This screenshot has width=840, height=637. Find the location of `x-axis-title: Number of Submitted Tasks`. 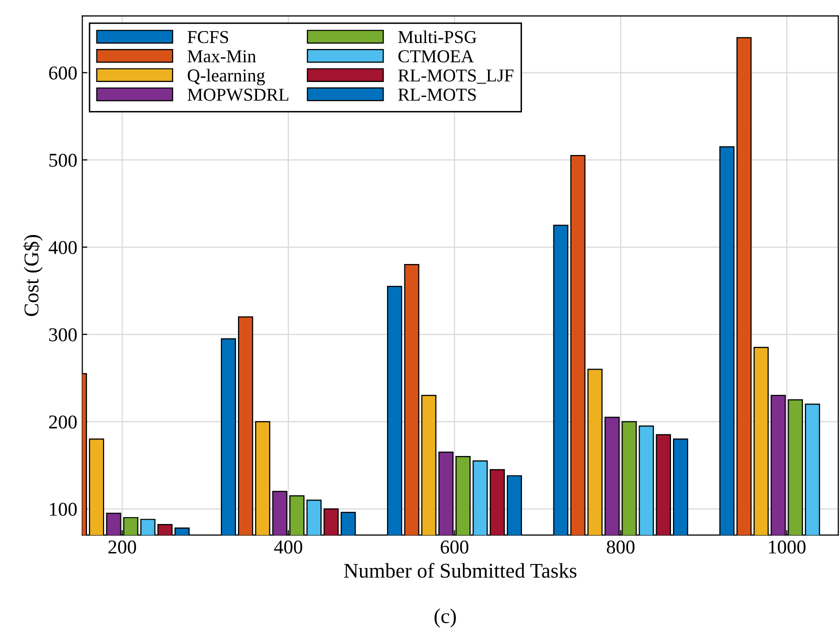

x-axis-title: Number of Submitted Tasks is located at coordinates (460, 570).